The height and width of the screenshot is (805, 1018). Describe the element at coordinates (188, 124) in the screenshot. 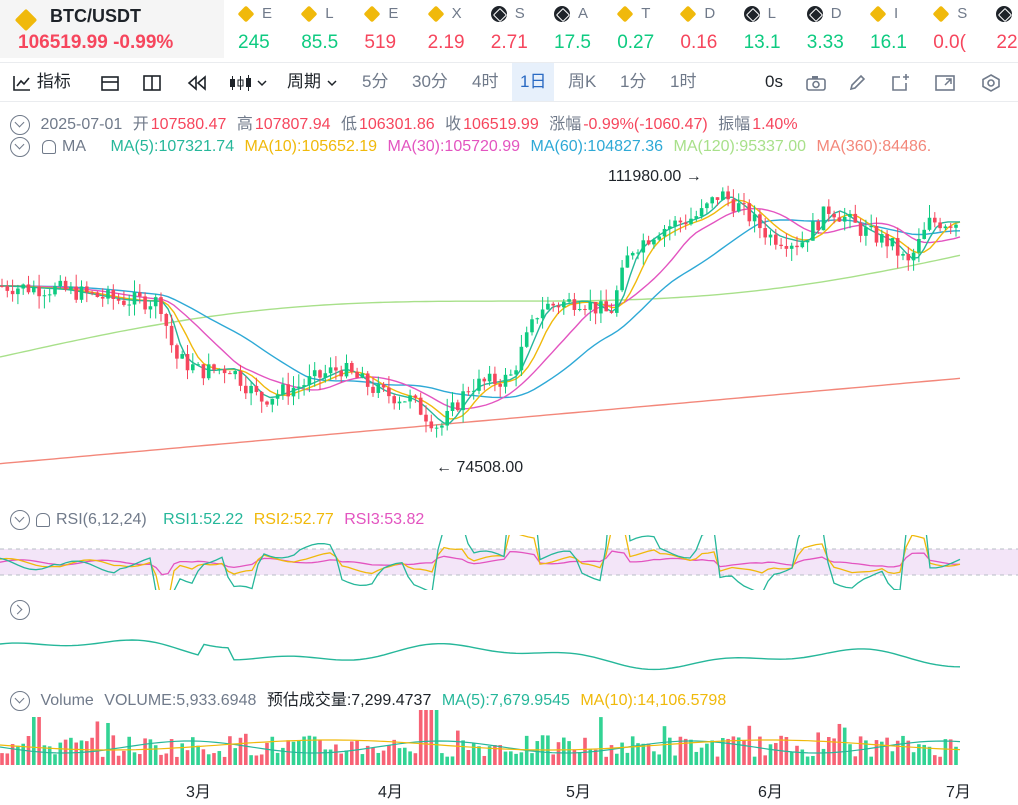

I see `open-value: 107580.47` at that location.